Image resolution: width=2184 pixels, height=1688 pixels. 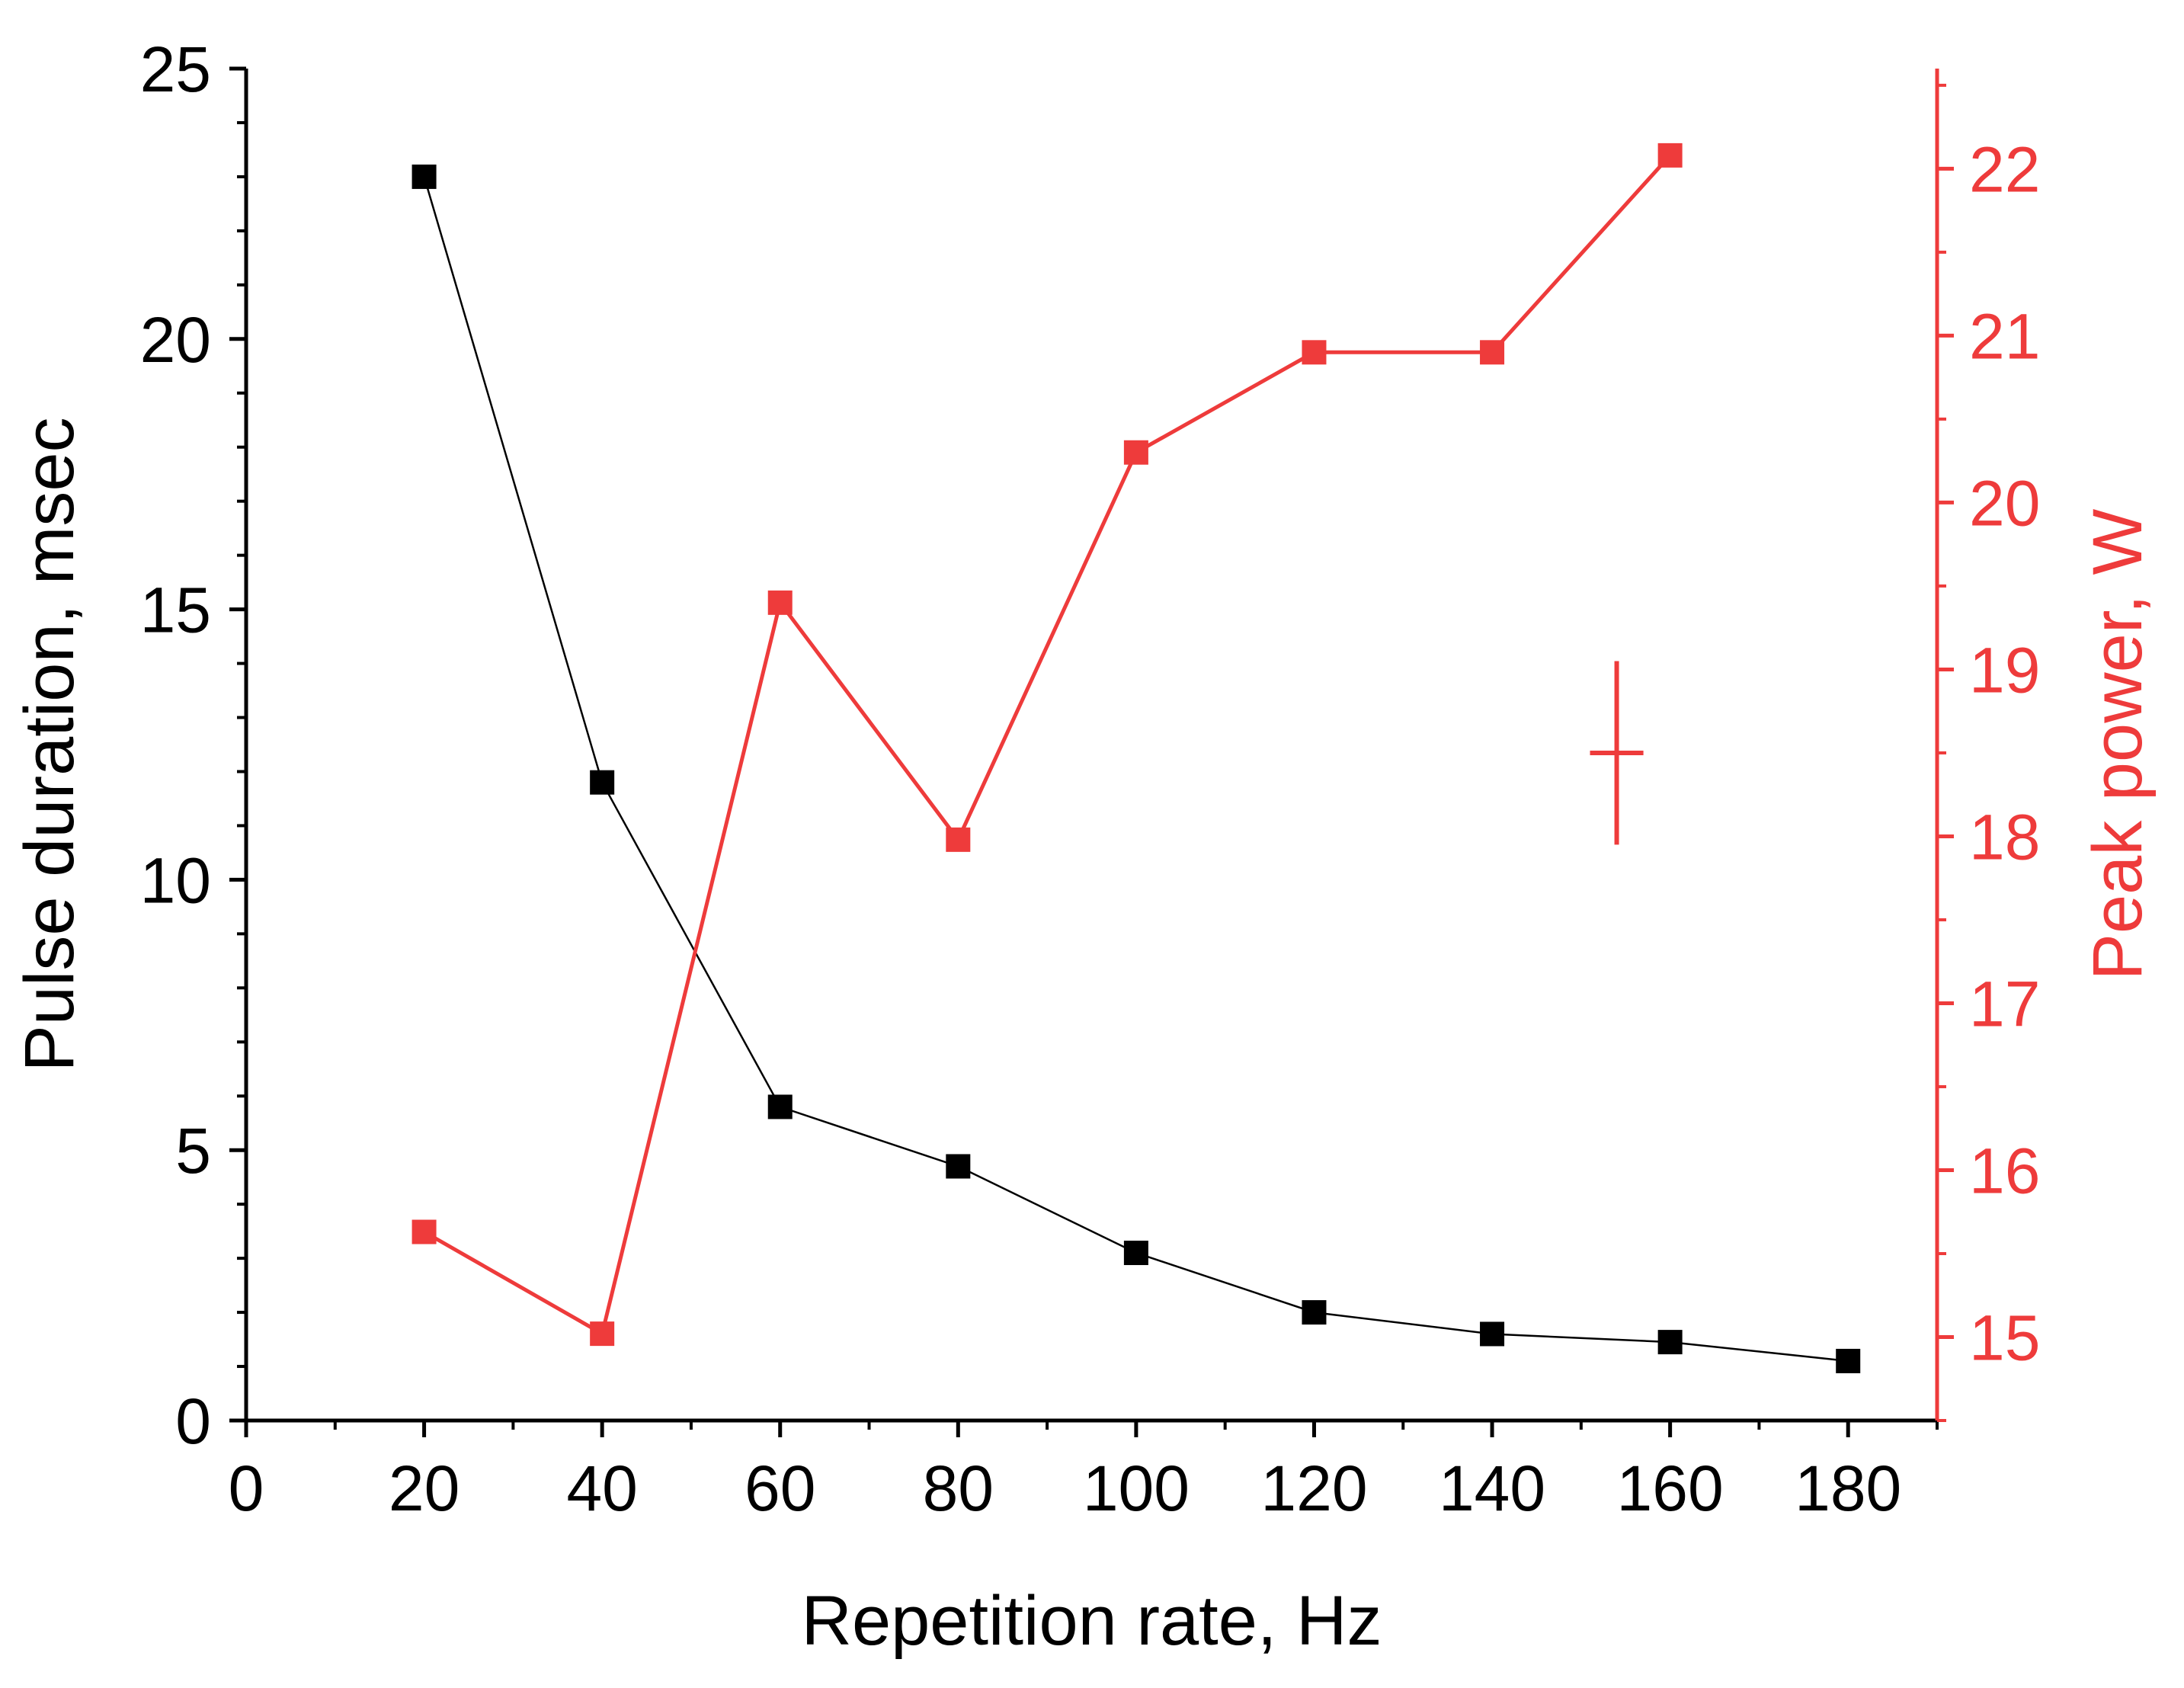 I want to click on y2-tick-label: 22, so click(x=2004, y=169).